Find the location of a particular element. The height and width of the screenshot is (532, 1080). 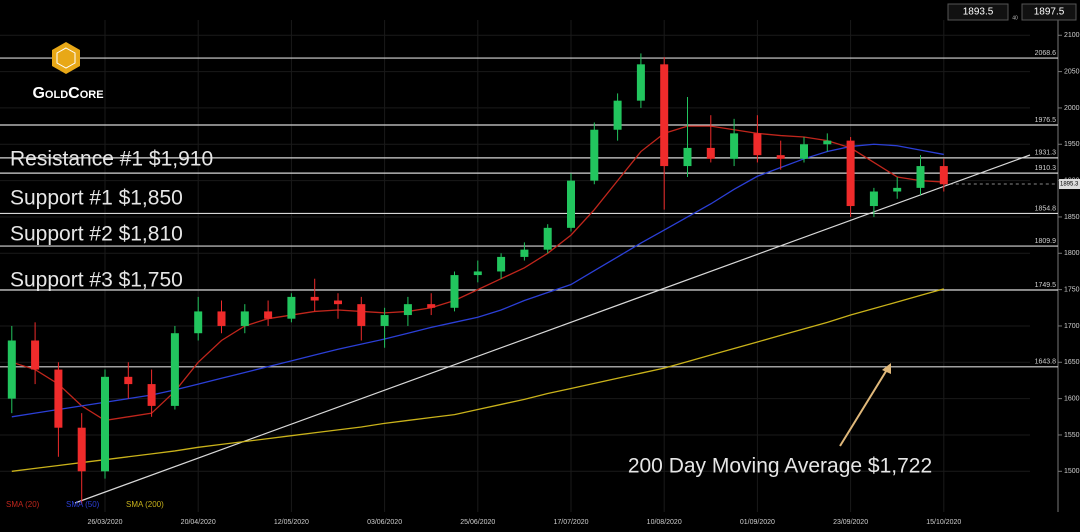

y-tick-label: 1750.0 is located at coordinates (1072, 289).